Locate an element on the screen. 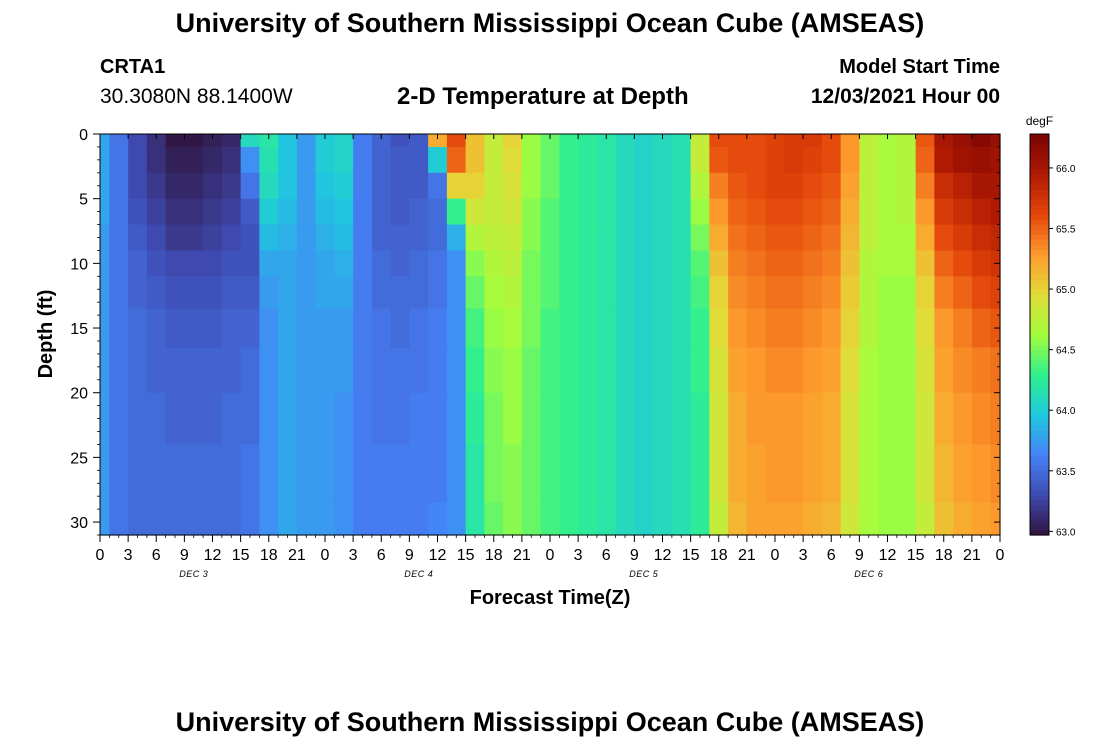 The width and height of the screenshot is (1100, 750). x-tick-label: 3 is located at coordinates (353, 555).